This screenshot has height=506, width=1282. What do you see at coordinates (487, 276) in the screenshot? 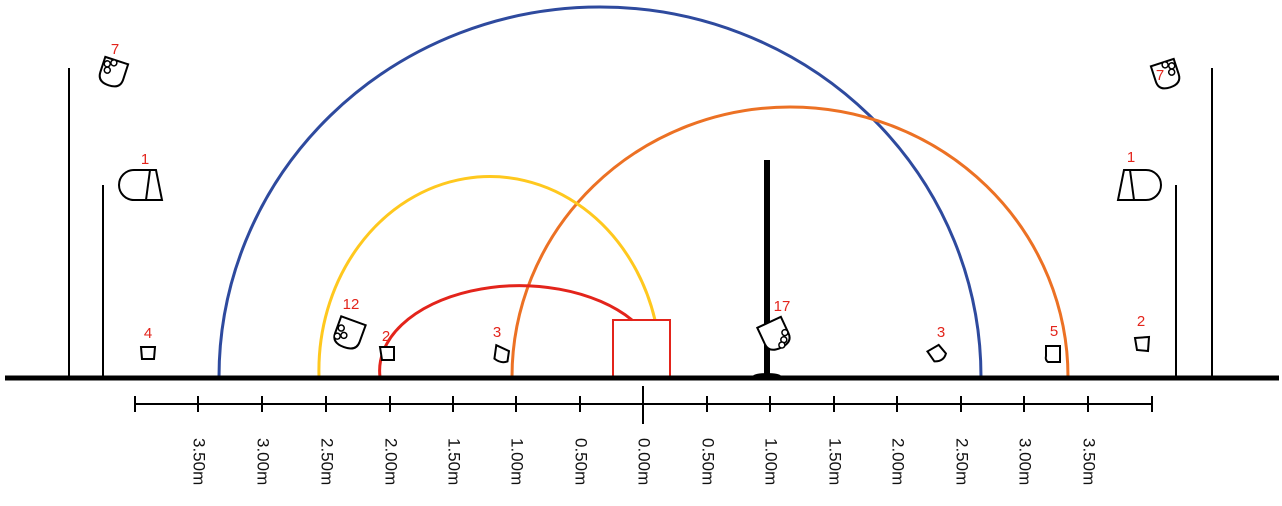
I see `yellow-coverage-arc` at bounding box center [487, 276].